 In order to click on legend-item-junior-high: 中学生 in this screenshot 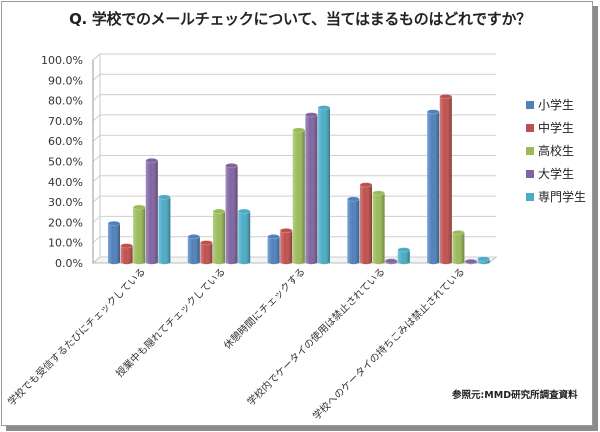, I will do `click(556, 127)`.